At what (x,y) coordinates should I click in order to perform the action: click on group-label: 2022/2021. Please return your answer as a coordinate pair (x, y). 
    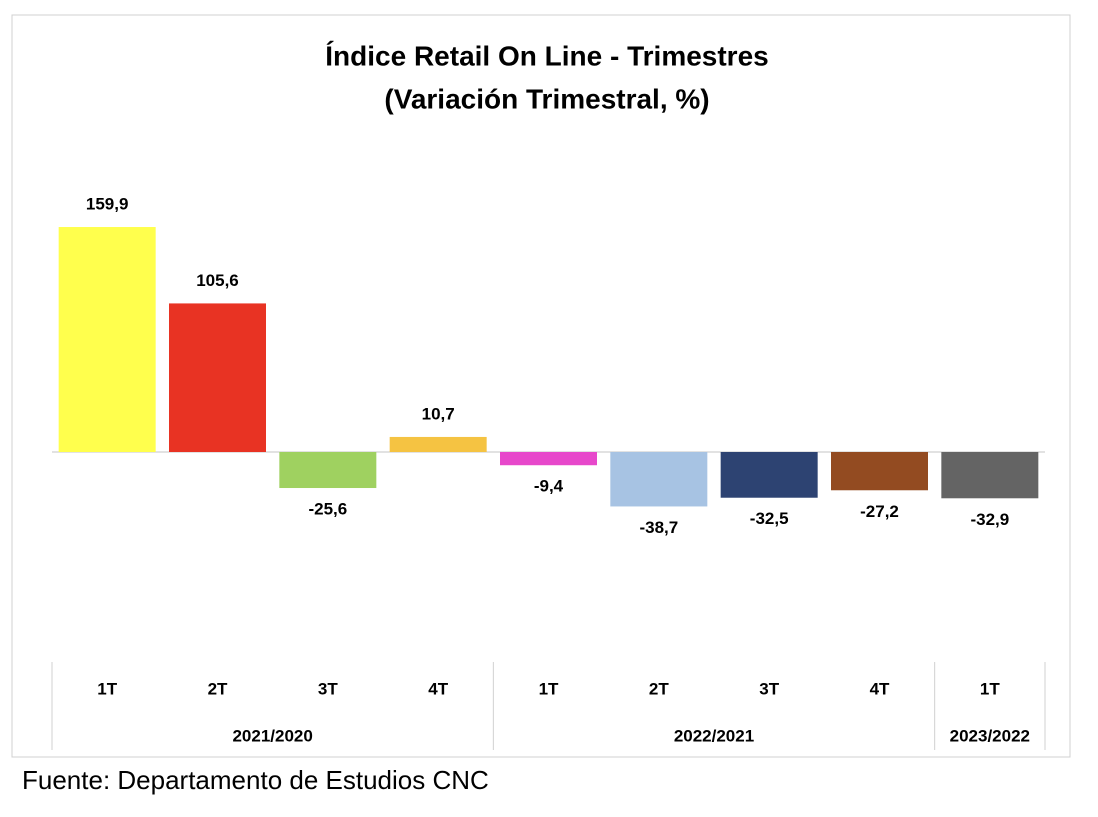
    Looking at the image, I should click on (714, 735).